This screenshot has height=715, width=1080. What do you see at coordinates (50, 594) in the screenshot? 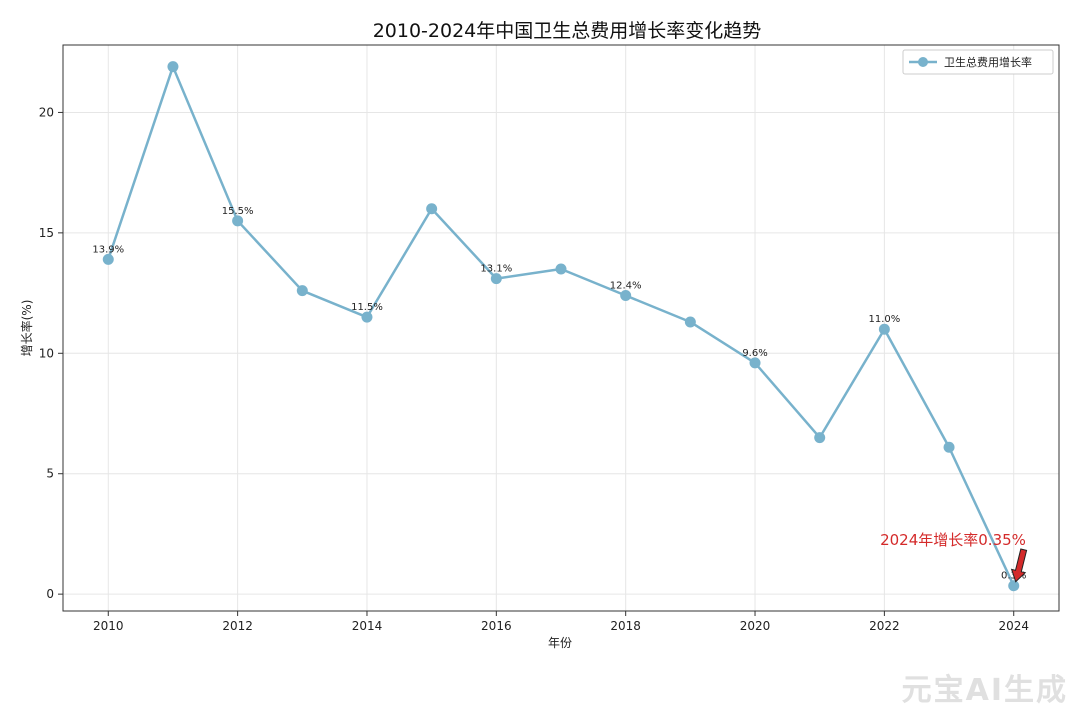
I see `y-tick-label: 0` at bounding box center [50, 594].